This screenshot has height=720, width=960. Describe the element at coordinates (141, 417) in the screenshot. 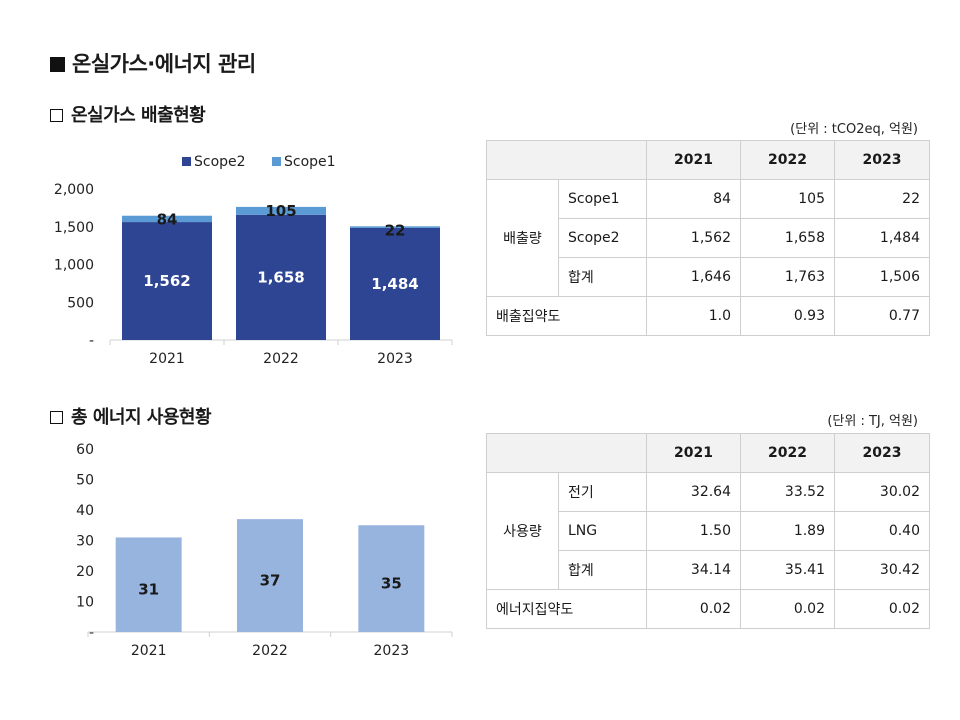

I see `energy-title-text: 총 에너지 사용현황` at that location.